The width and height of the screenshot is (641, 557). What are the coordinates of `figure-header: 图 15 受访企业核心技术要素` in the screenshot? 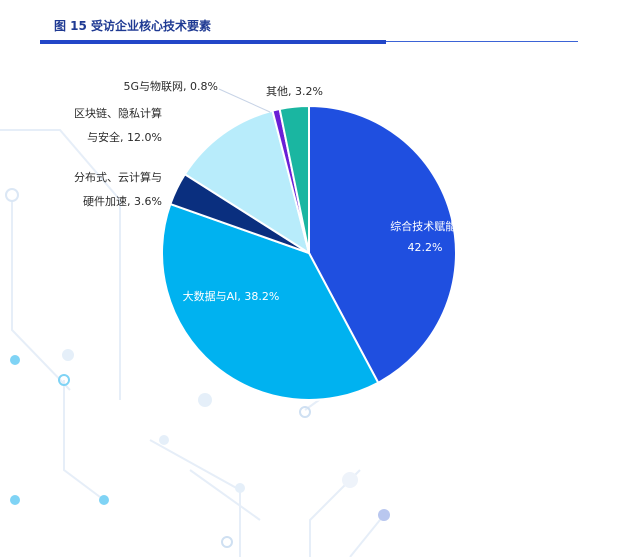 It's located at (320, 25).